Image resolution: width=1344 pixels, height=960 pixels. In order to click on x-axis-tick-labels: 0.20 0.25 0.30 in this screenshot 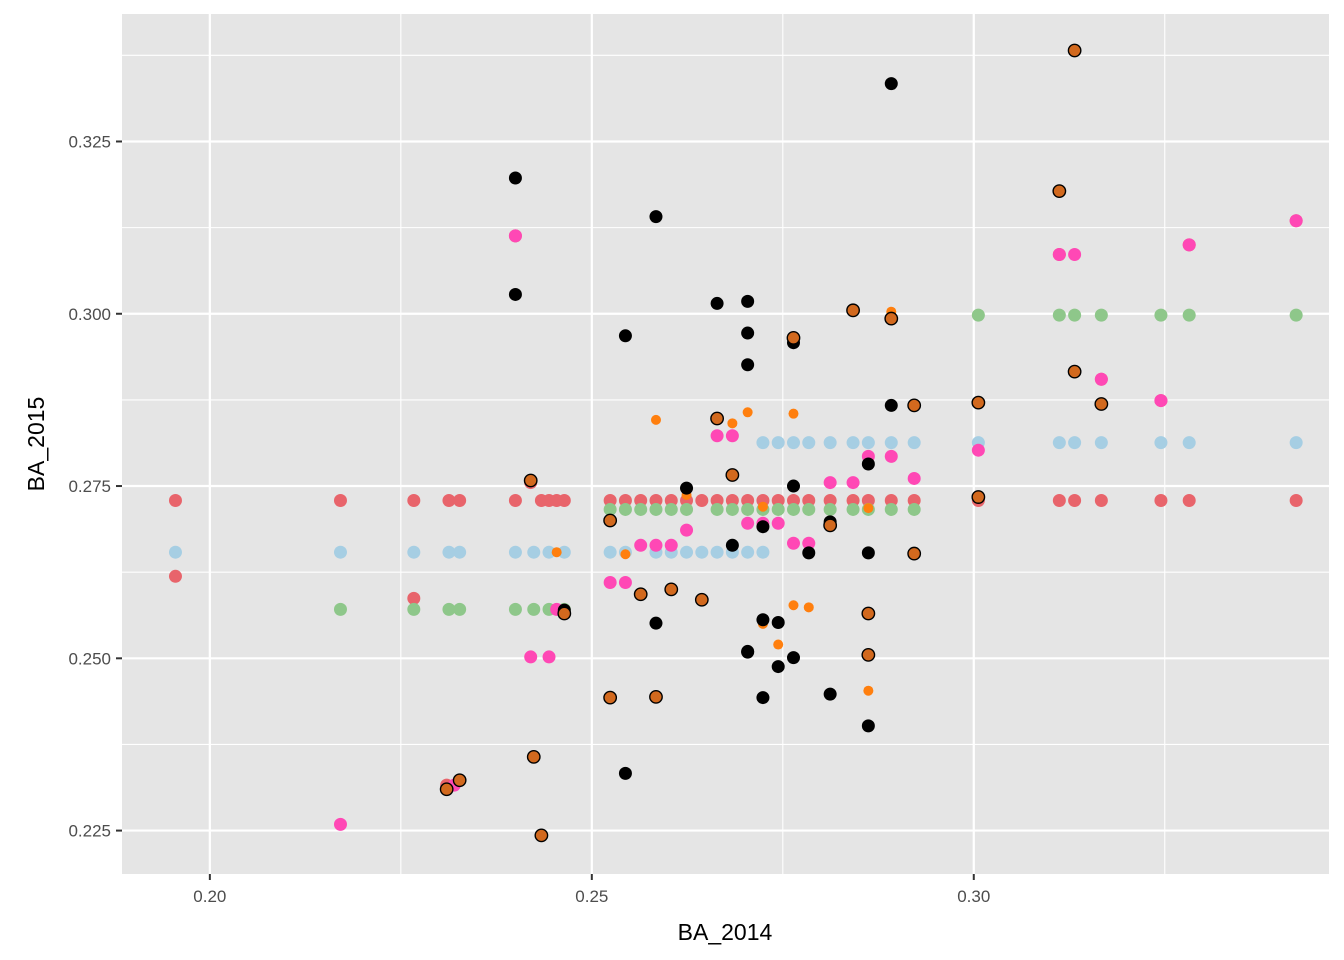, I will do `click(591, 896)`.